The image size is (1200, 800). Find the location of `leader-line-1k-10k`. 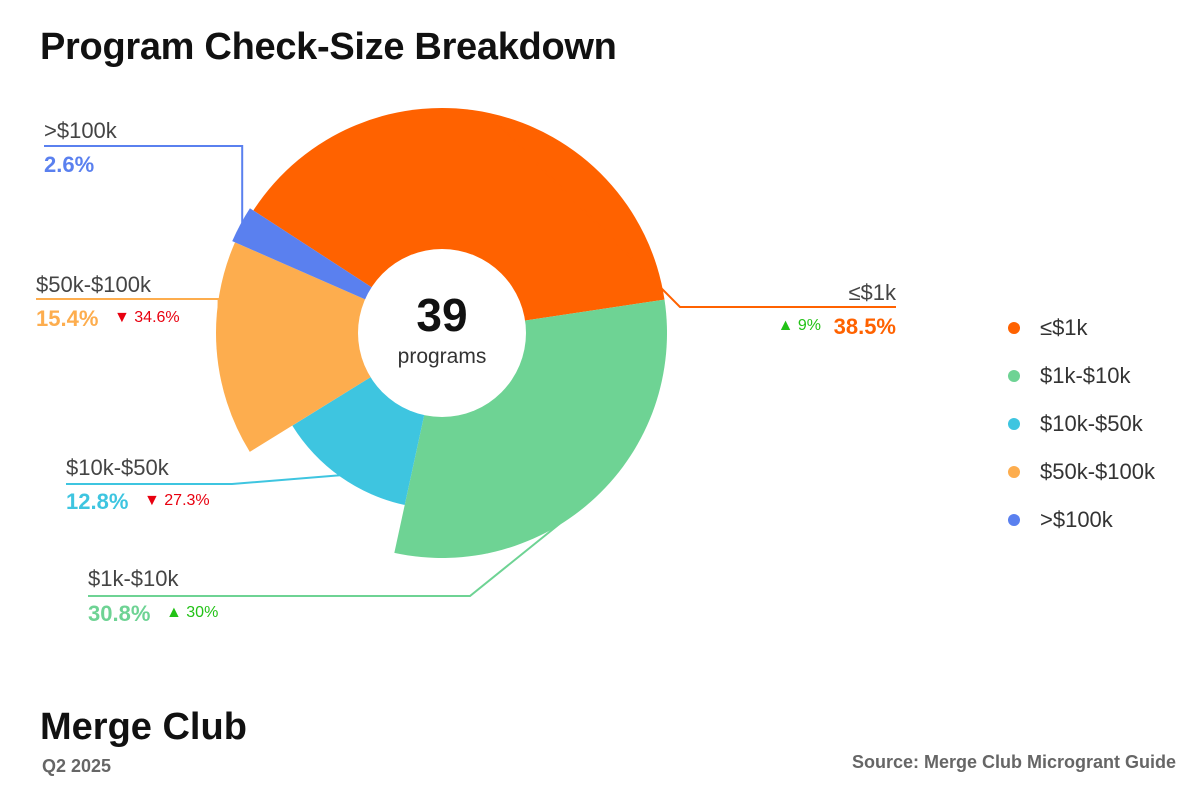

leader-line-1k-10k is located at coordinates (342, 545).